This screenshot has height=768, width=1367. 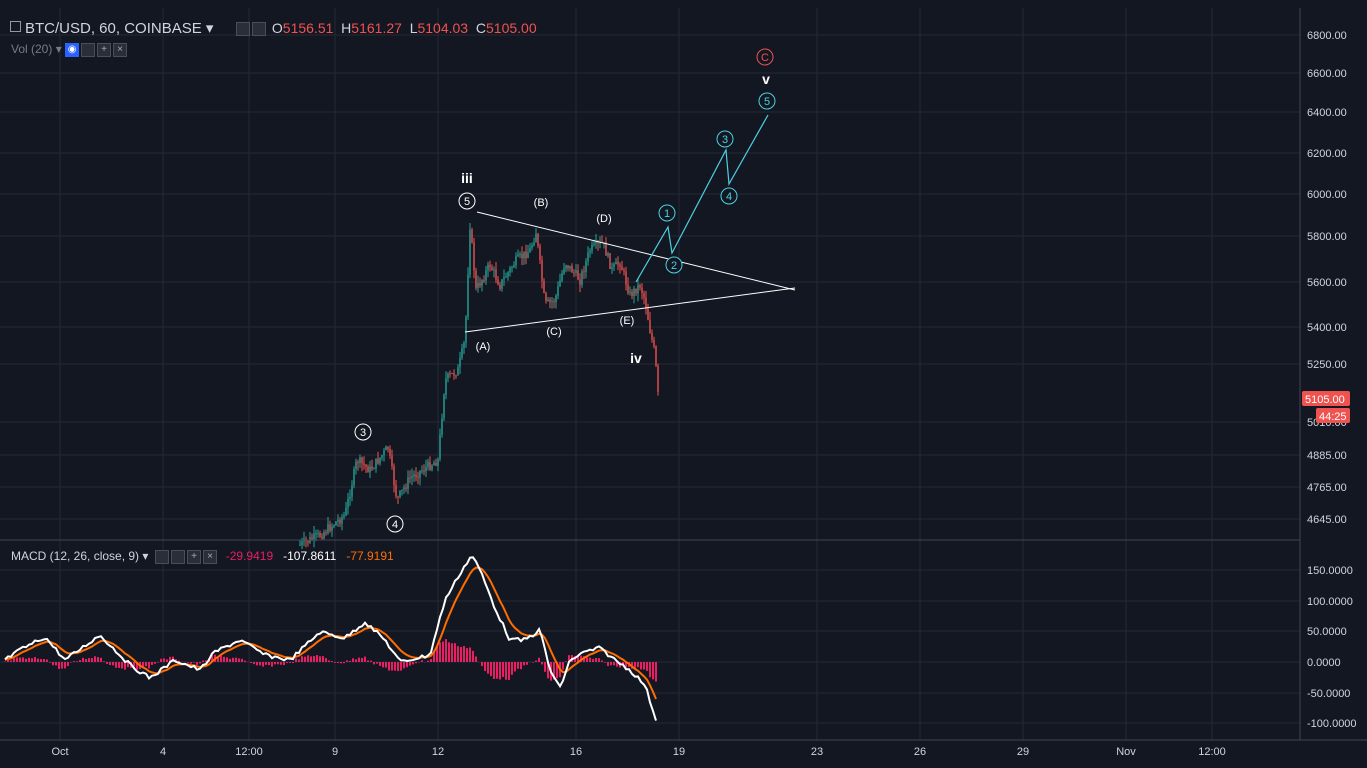 I want to click on symbol-title: BTC/USD, 60, COINBASE ▾, so click(x=111, y=28).